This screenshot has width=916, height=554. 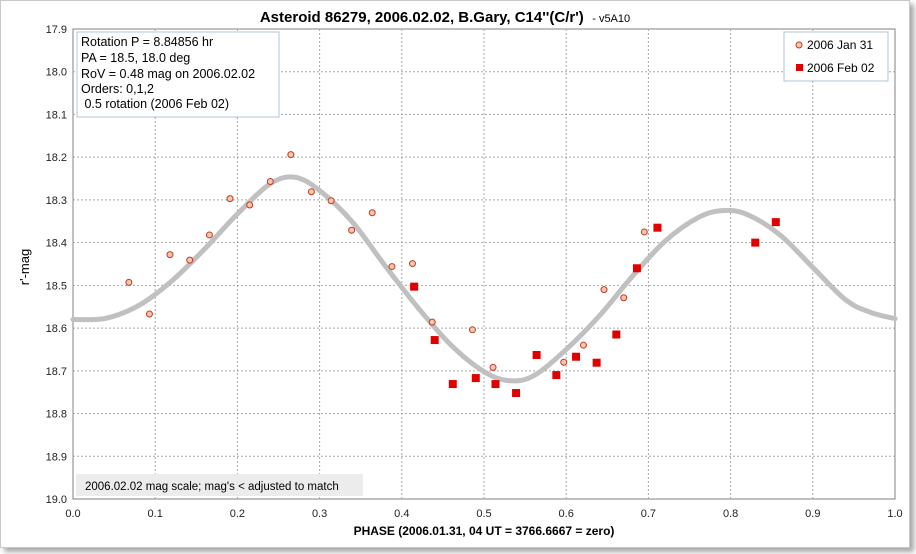 I want to click on y-tick-label: 18.4, so click(x=56, y=244).